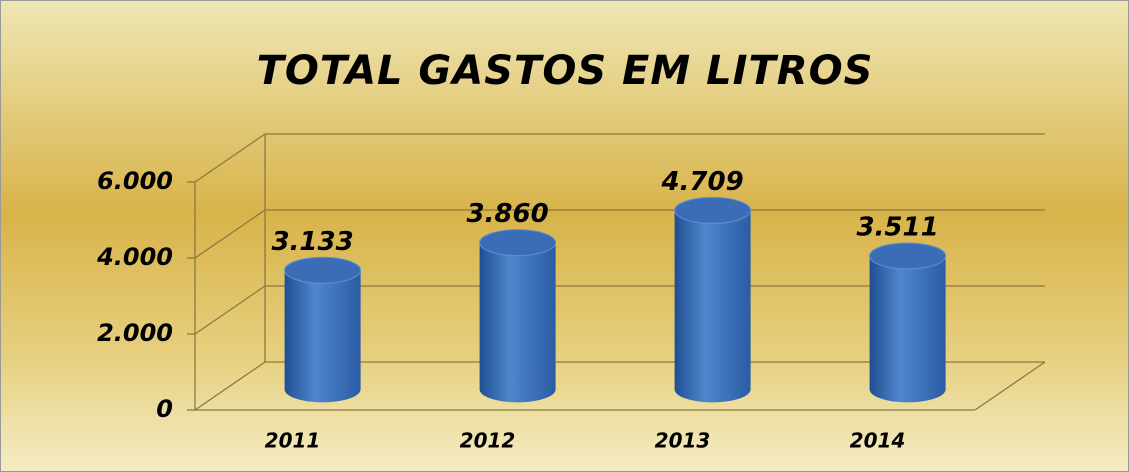 The height and width of the screenshot is (472, 1129). Describe the element at coordinates (312, 242) in the screenshot. I see `value-label: 3.133` at that location.